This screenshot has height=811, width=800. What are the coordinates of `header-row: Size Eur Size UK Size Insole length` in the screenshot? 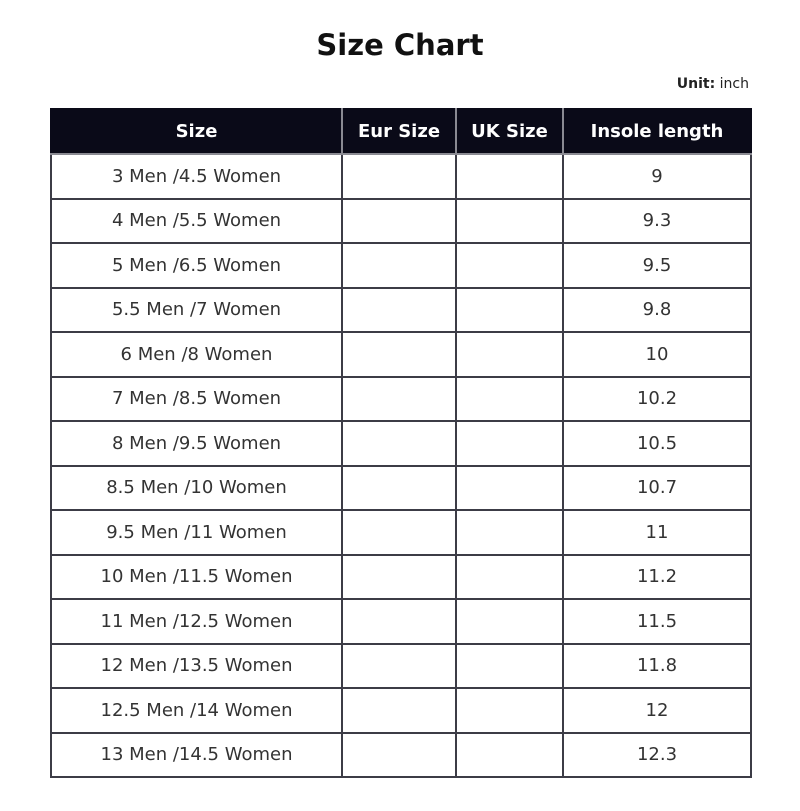 It's located at (401, 131).